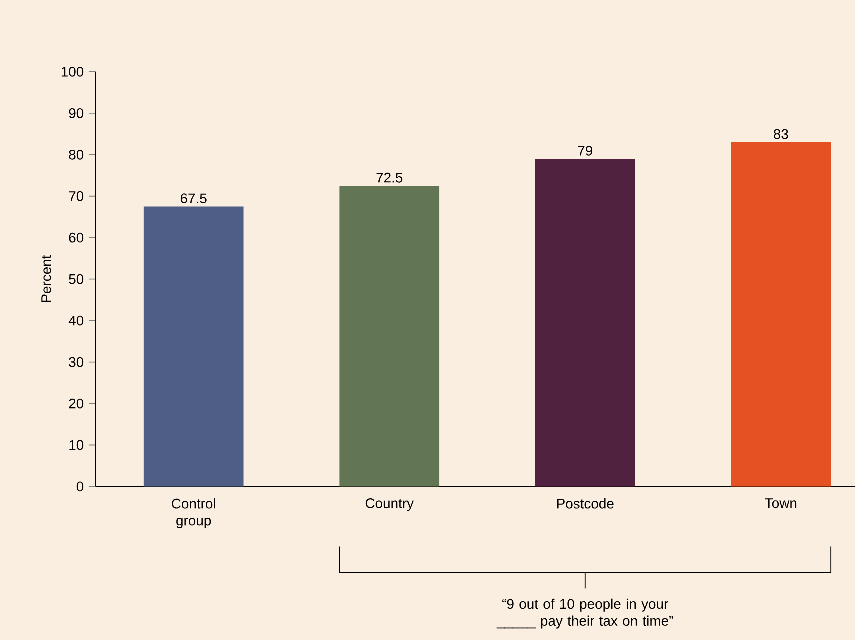 Image resolution: width=856 pixels, height=641 pixels. I want to click on data-label: 67.5, so click(193, 199).